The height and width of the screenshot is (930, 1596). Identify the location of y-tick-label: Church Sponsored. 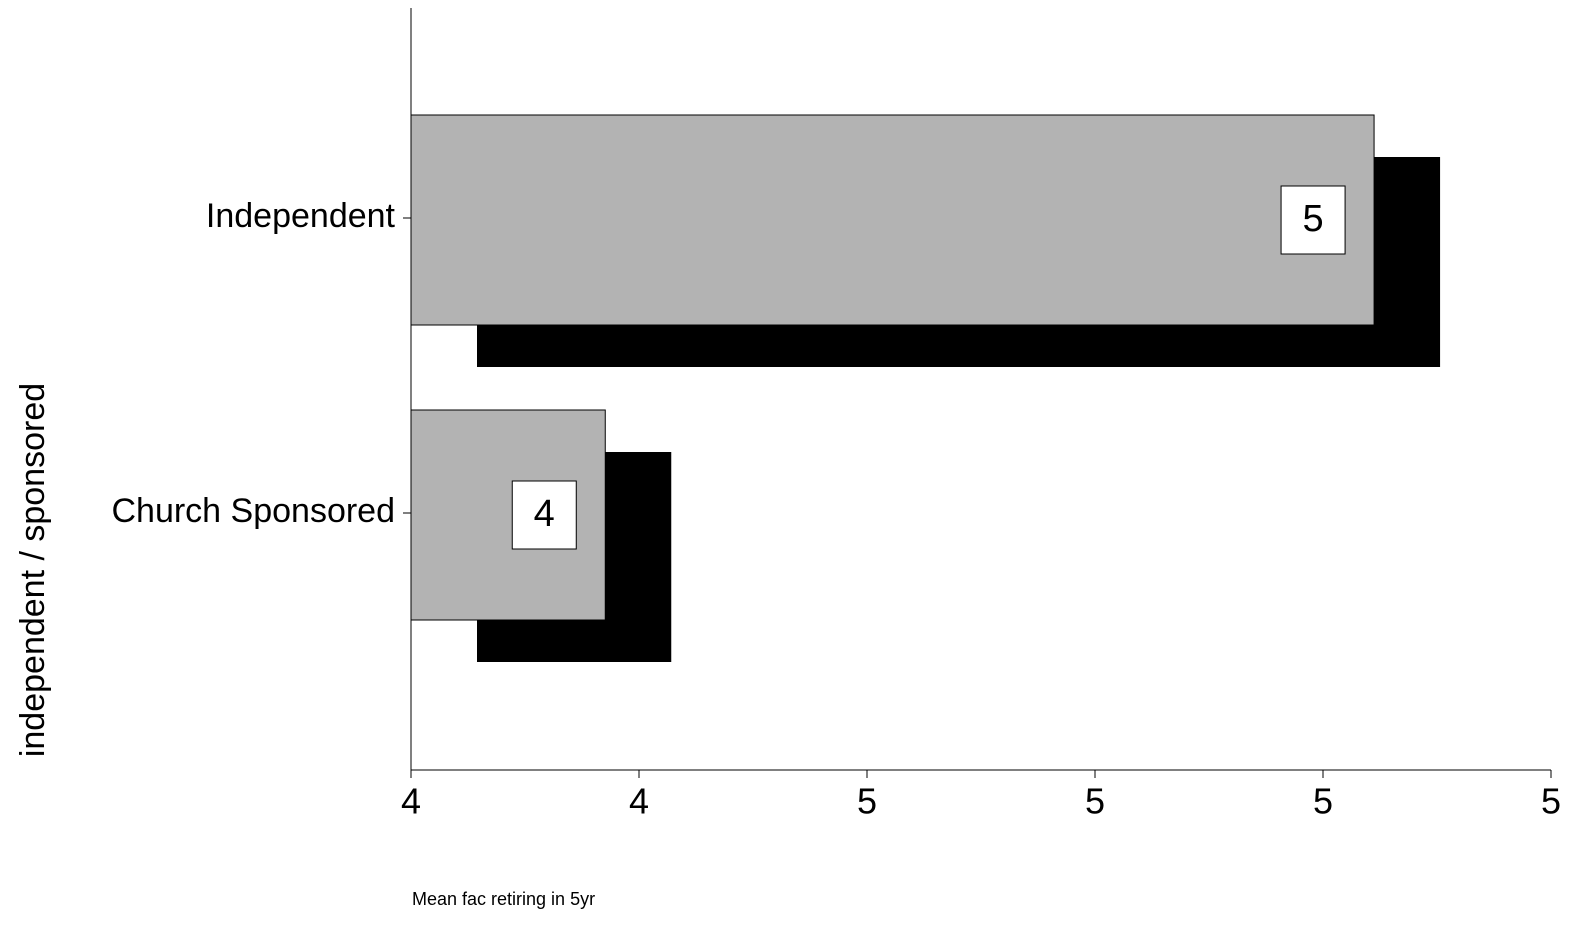
(253, 511).